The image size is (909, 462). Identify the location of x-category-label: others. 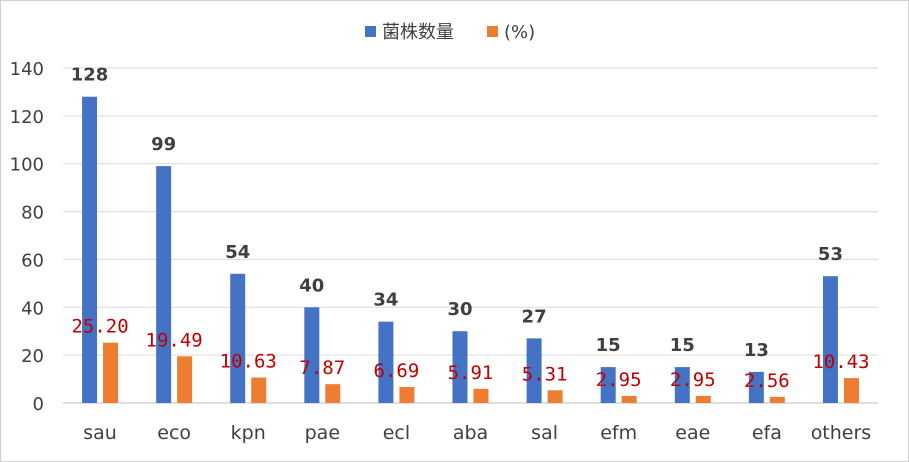
(841, 433).